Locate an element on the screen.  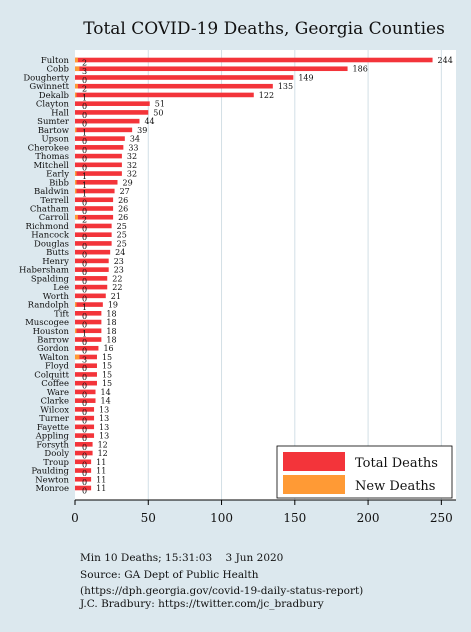
category-label: Gwinnett is located at coordinates (49, 87).